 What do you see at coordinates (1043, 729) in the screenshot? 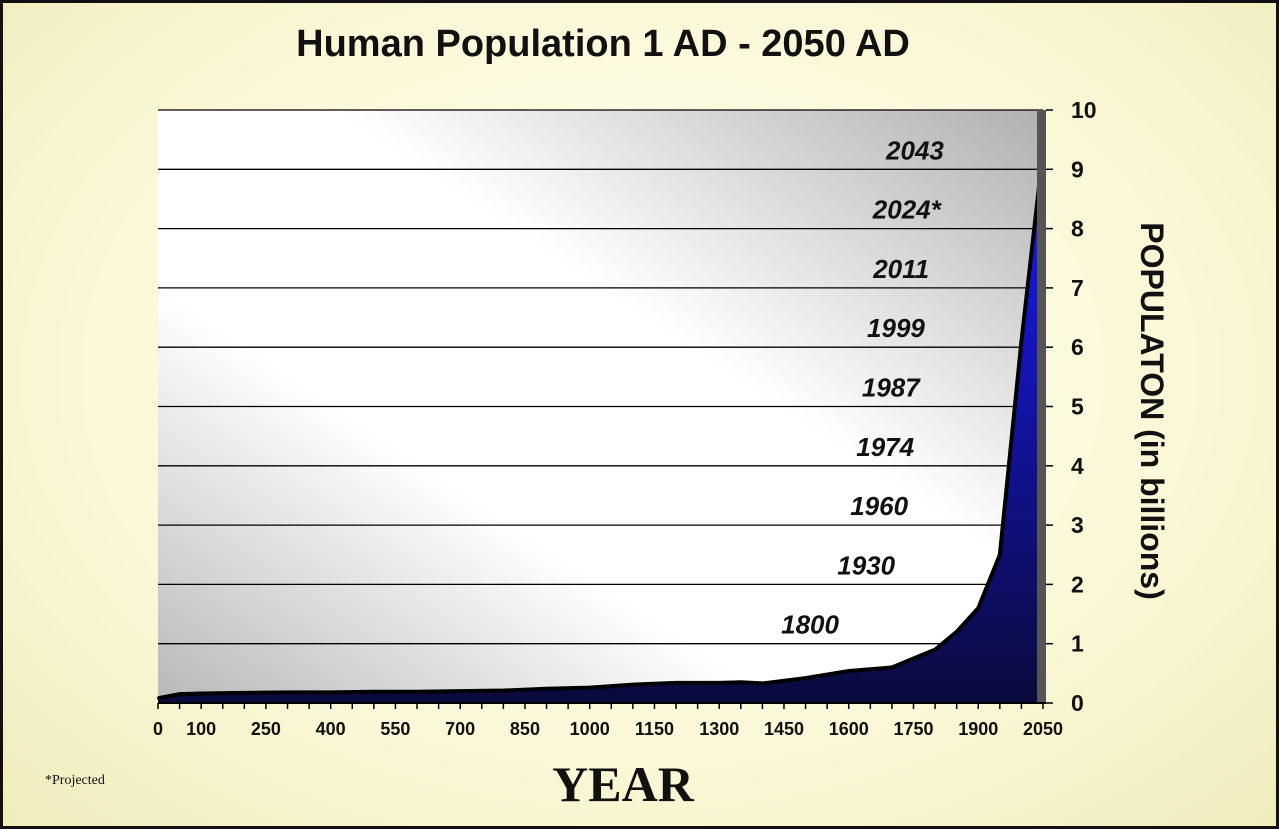
I see `x-tick-label: 2050` at bounding box center [1043, 729].